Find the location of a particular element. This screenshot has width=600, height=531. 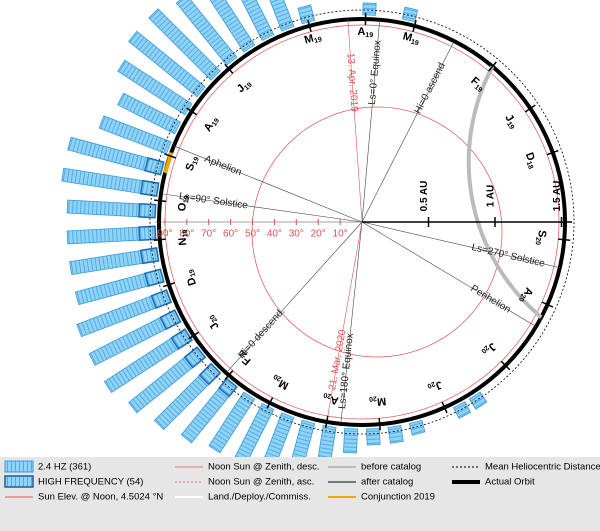

legend-label: Conjunction 2019 is located at coordinates (398, 497).